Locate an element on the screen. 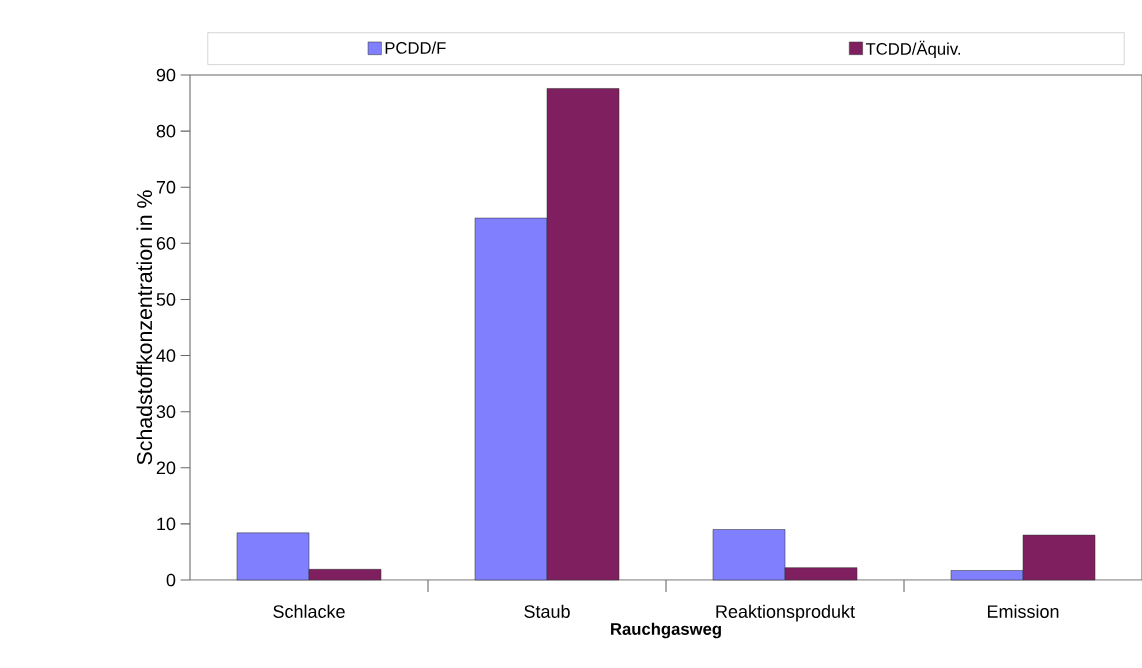 The image size is (1142, 668). x-tick-label: Schlacke is located at coordinates (309, 611).